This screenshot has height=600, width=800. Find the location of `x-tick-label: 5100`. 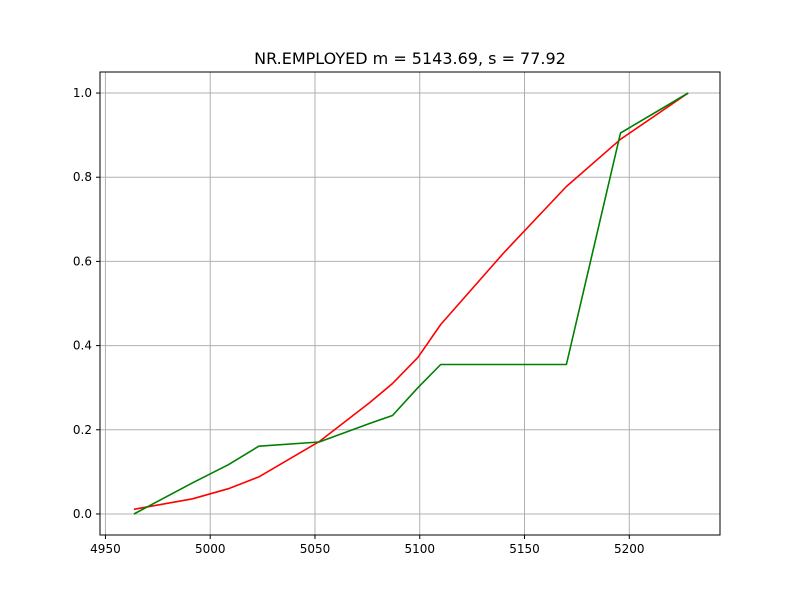

x-tick-label: 5100 is located at coordinates (419, 549).